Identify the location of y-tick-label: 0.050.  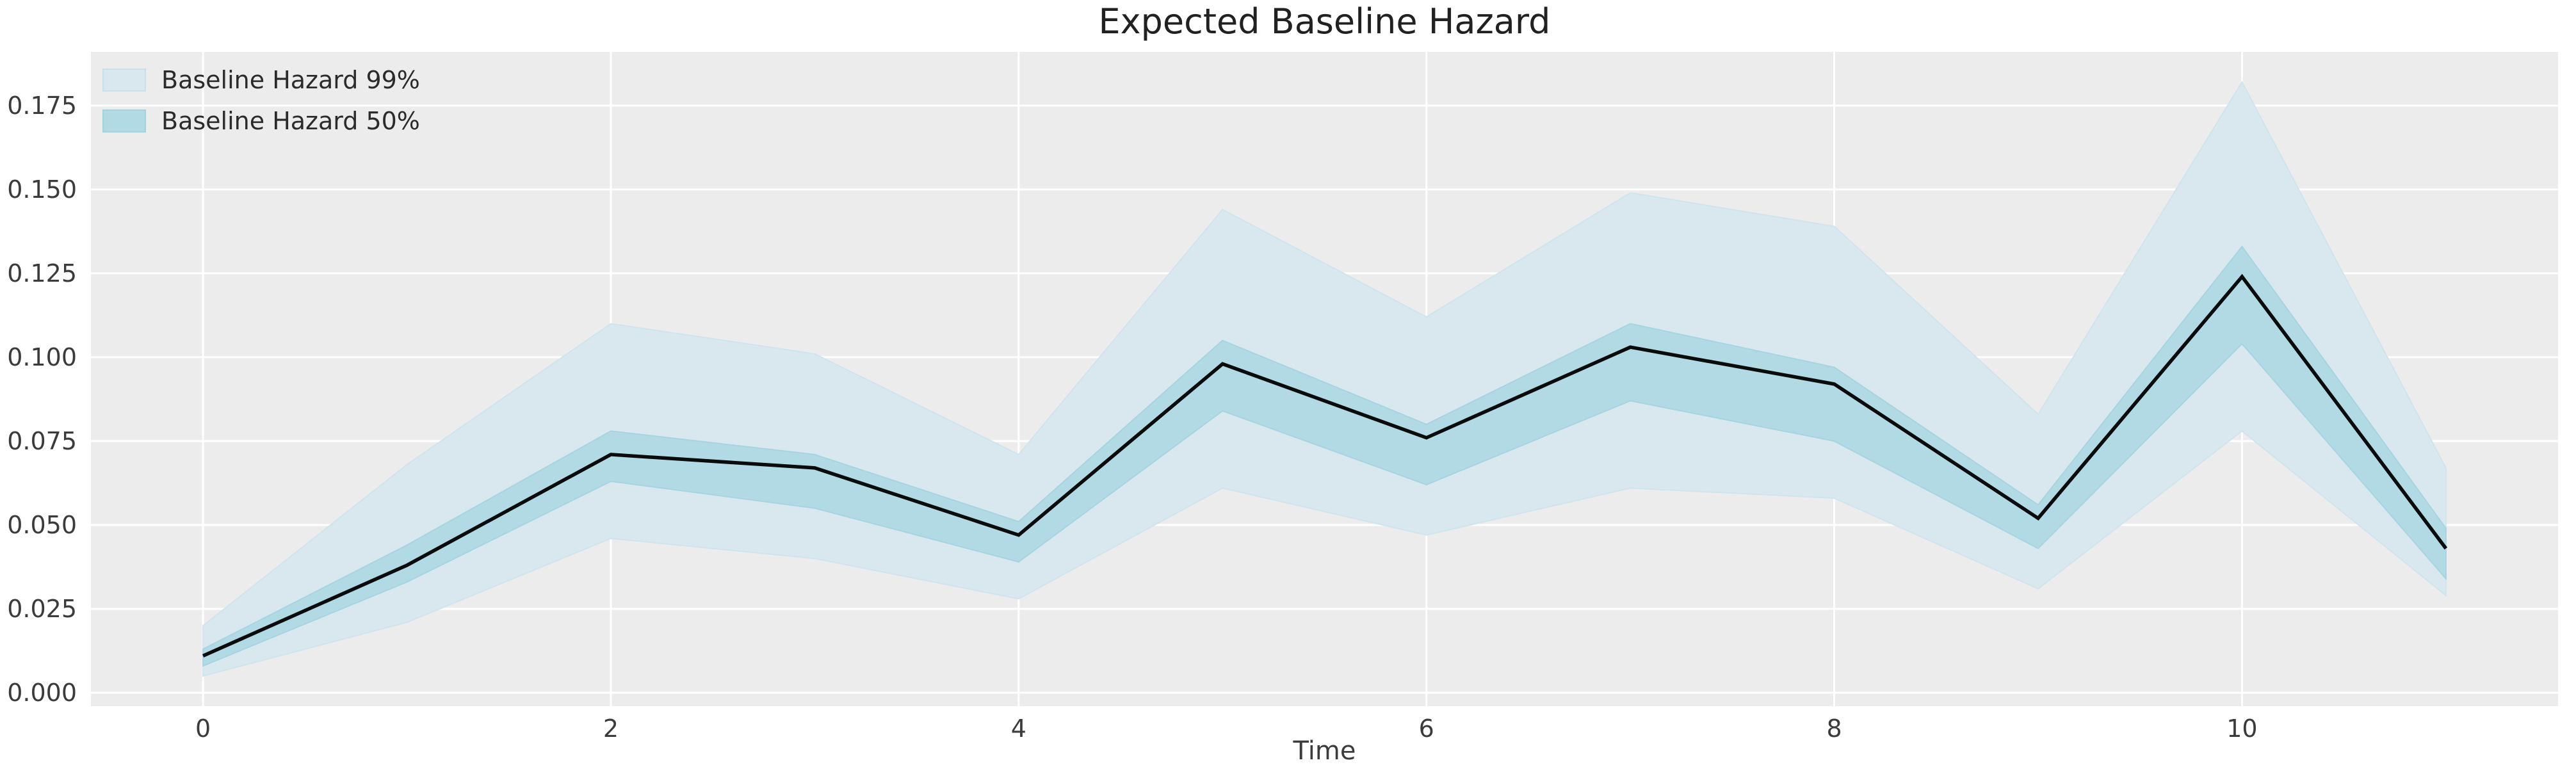
(42, 525).